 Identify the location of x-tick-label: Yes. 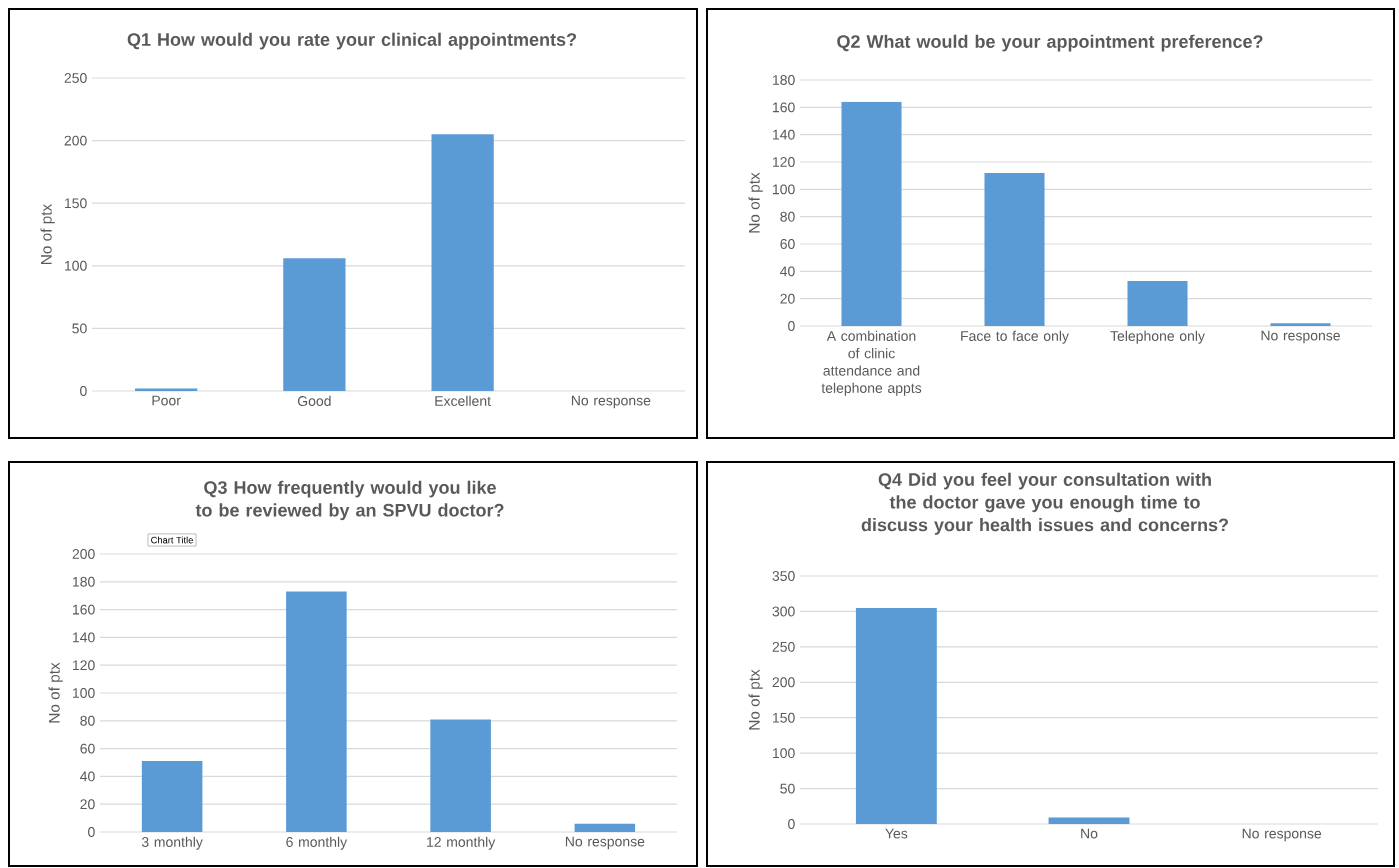
(896, 833).